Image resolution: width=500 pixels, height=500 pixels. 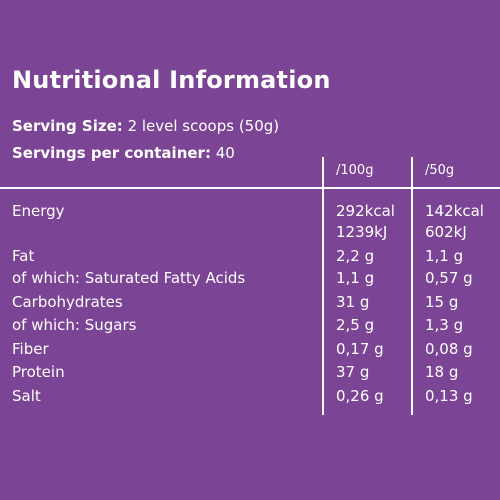 What do you see at coordinates (444, 256) in the screenshot?
I see `value-per-50g: 1,1 g` at bounding box center [444, 256].